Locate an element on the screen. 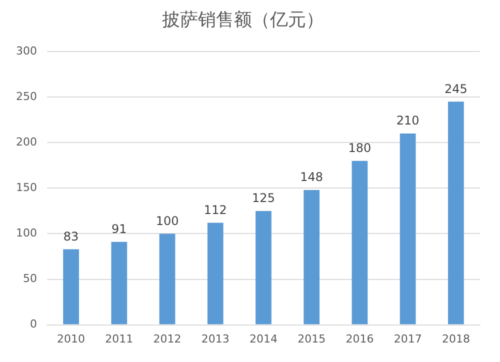 The height and width of the screenshot is (362, 500). x-tick-label: 2010 is located at coordinates (71, 339).